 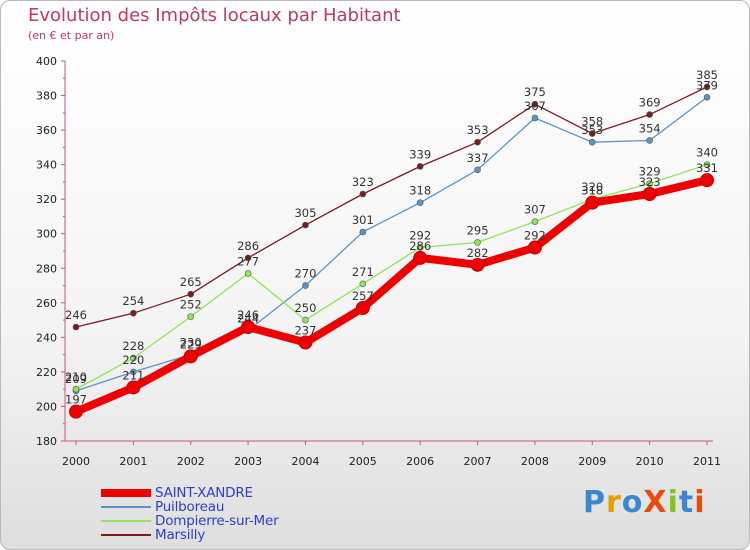 I want to click on data-label-dompierre-sur-mer: 295, so click(x=478, y=230).